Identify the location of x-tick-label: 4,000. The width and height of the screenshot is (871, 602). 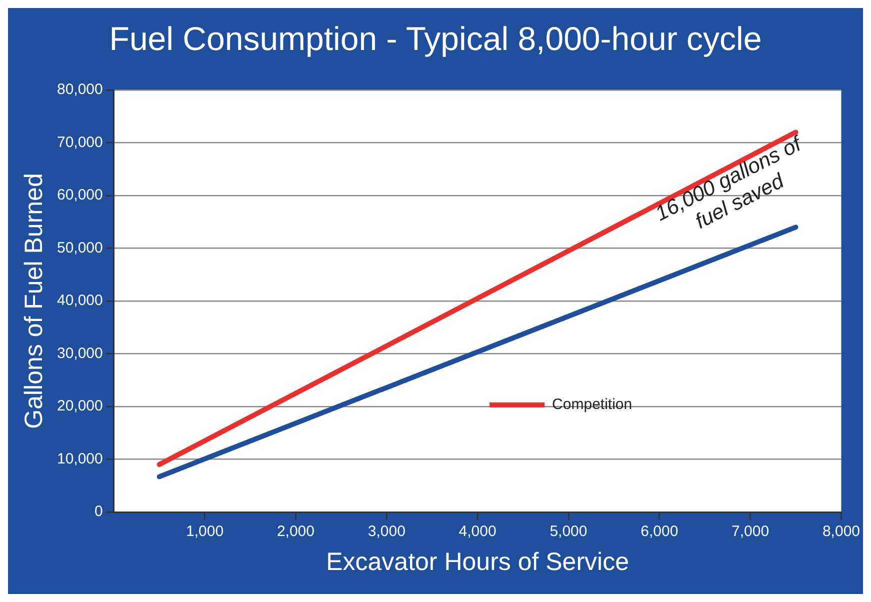
(477, 531).